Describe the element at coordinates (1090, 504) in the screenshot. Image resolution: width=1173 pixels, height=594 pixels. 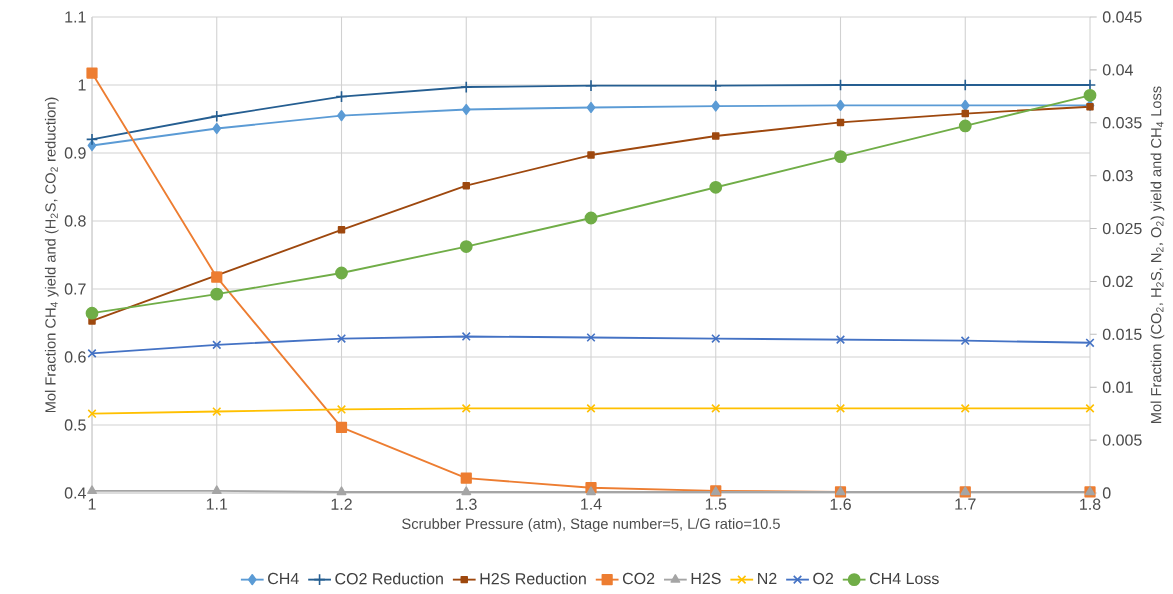
I see `x-tick-label: 1.8` at that location.